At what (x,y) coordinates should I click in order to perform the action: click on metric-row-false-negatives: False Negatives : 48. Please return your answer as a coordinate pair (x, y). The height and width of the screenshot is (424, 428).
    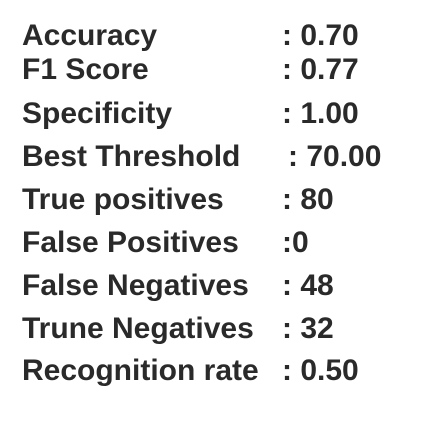
    Looking at the image, I should click on (222, 286).